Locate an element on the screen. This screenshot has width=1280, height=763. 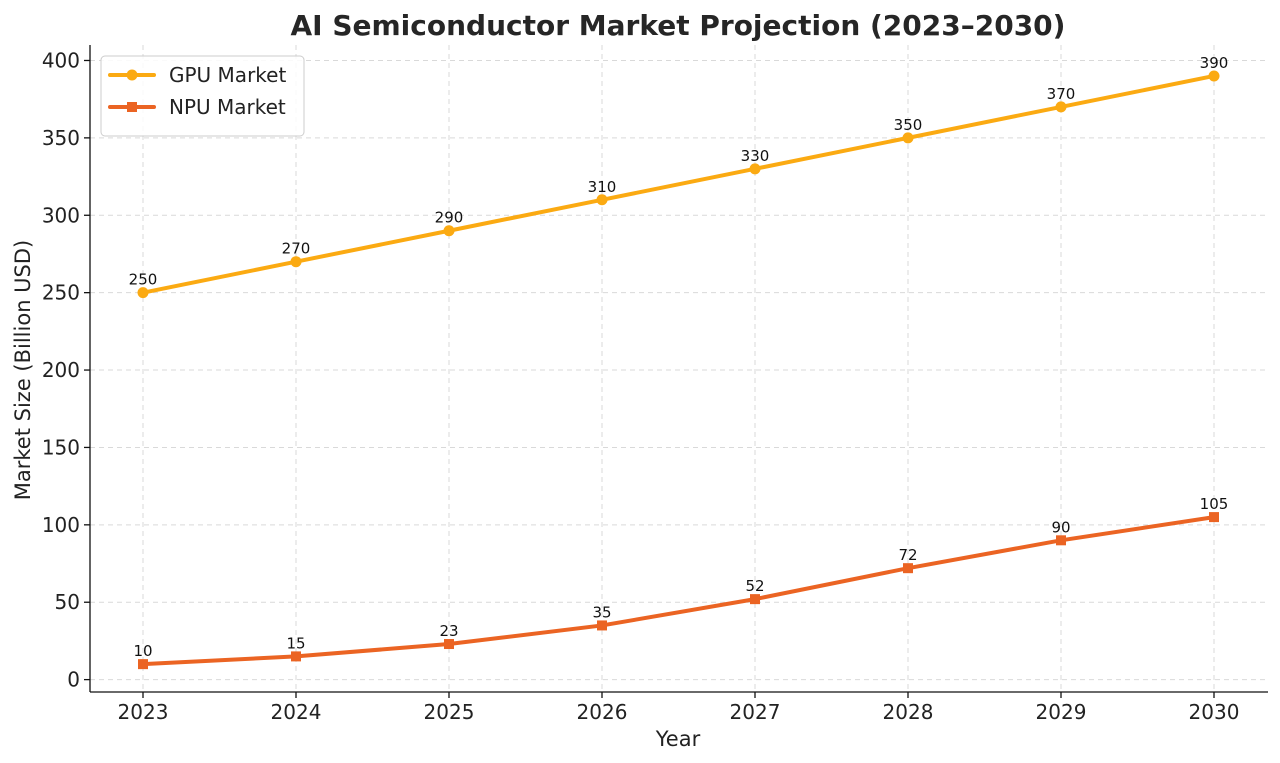
x-tick-label: 2030 is located at coordinates (1214, 712).